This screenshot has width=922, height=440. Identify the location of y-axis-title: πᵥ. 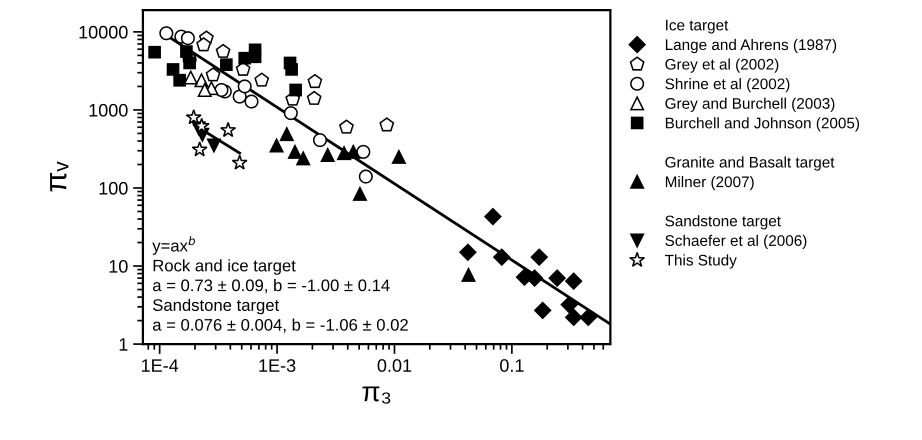
(59, 176).